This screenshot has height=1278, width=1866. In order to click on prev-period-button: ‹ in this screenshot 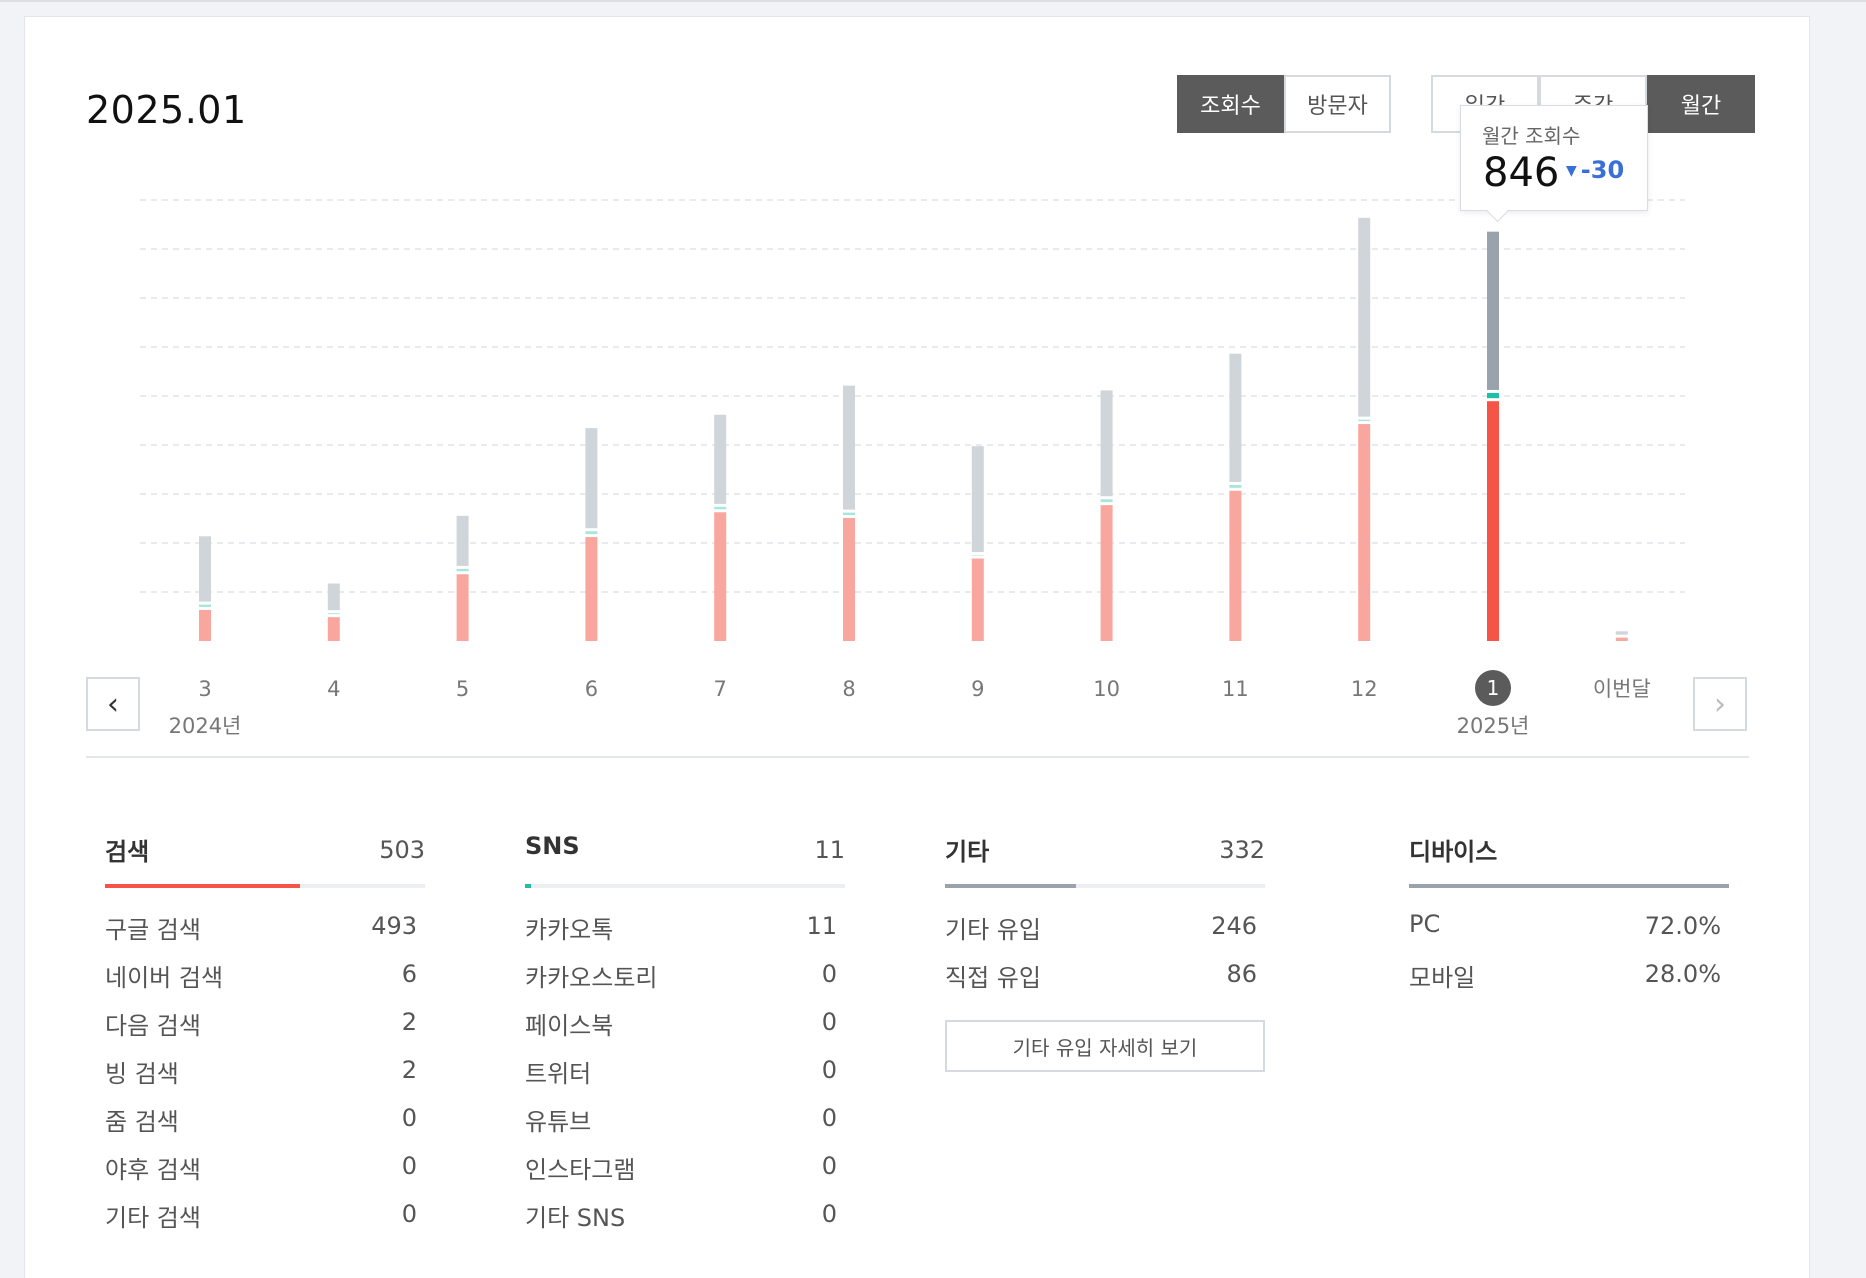, I will do `click(113, 704)`.